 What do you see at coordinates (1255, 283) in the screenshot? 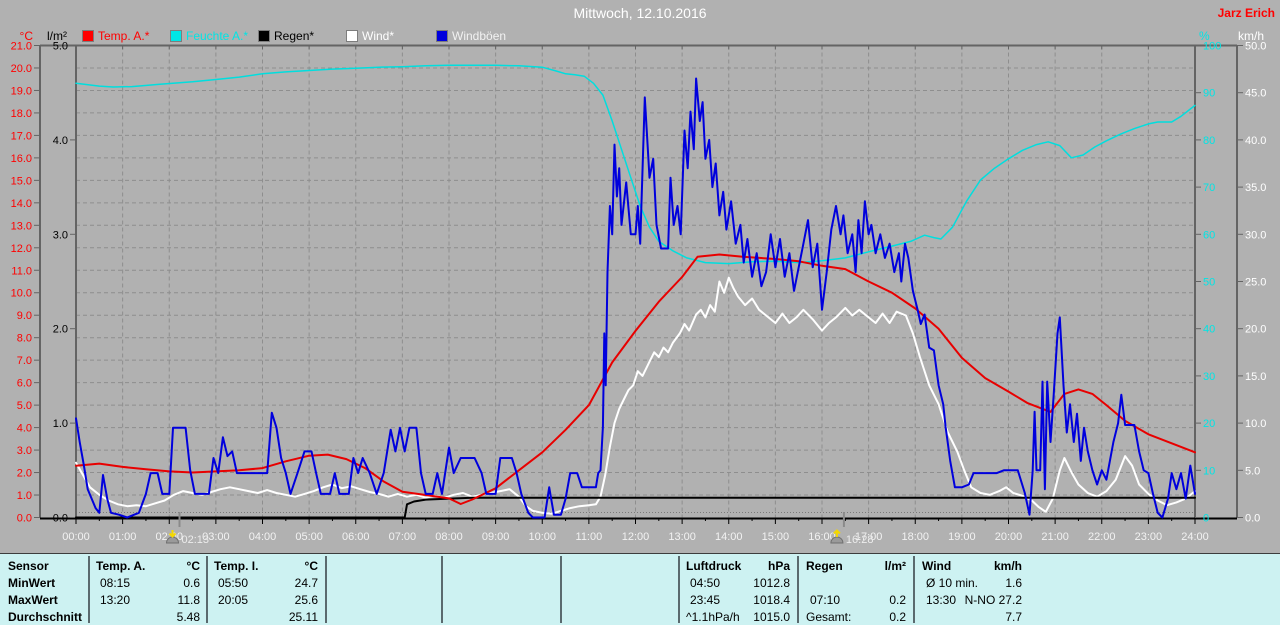
I see `axis-tick-label: 25.0` at bounding box center [1255, 283].